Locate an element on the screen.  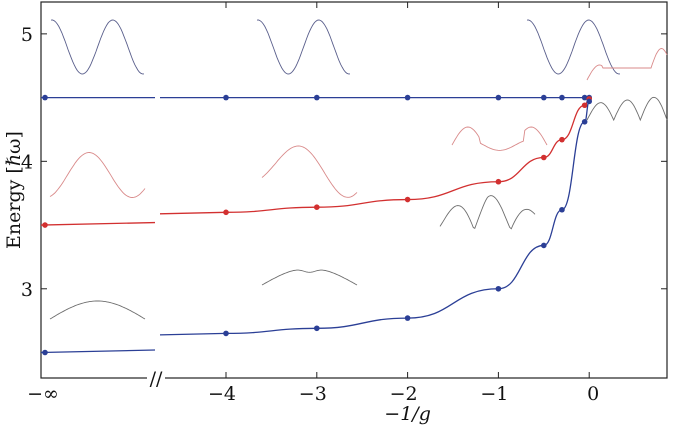
series-2-left-line is located at coordinates (98, 351).